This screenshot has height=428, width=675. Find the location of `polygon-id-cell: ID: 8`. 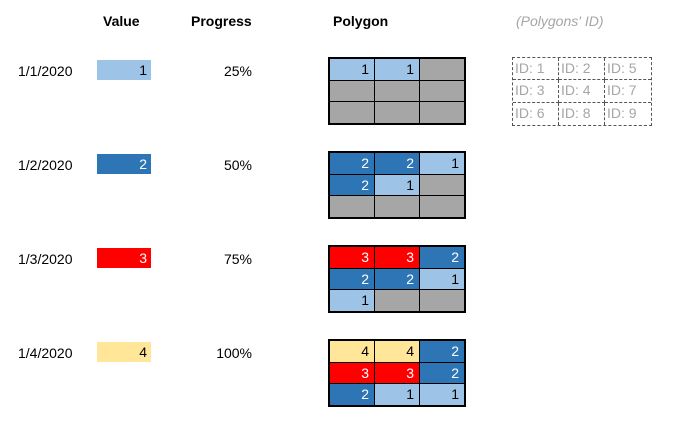

polygon-id-cell: ID: 8 is located at coordinates (582, 113).